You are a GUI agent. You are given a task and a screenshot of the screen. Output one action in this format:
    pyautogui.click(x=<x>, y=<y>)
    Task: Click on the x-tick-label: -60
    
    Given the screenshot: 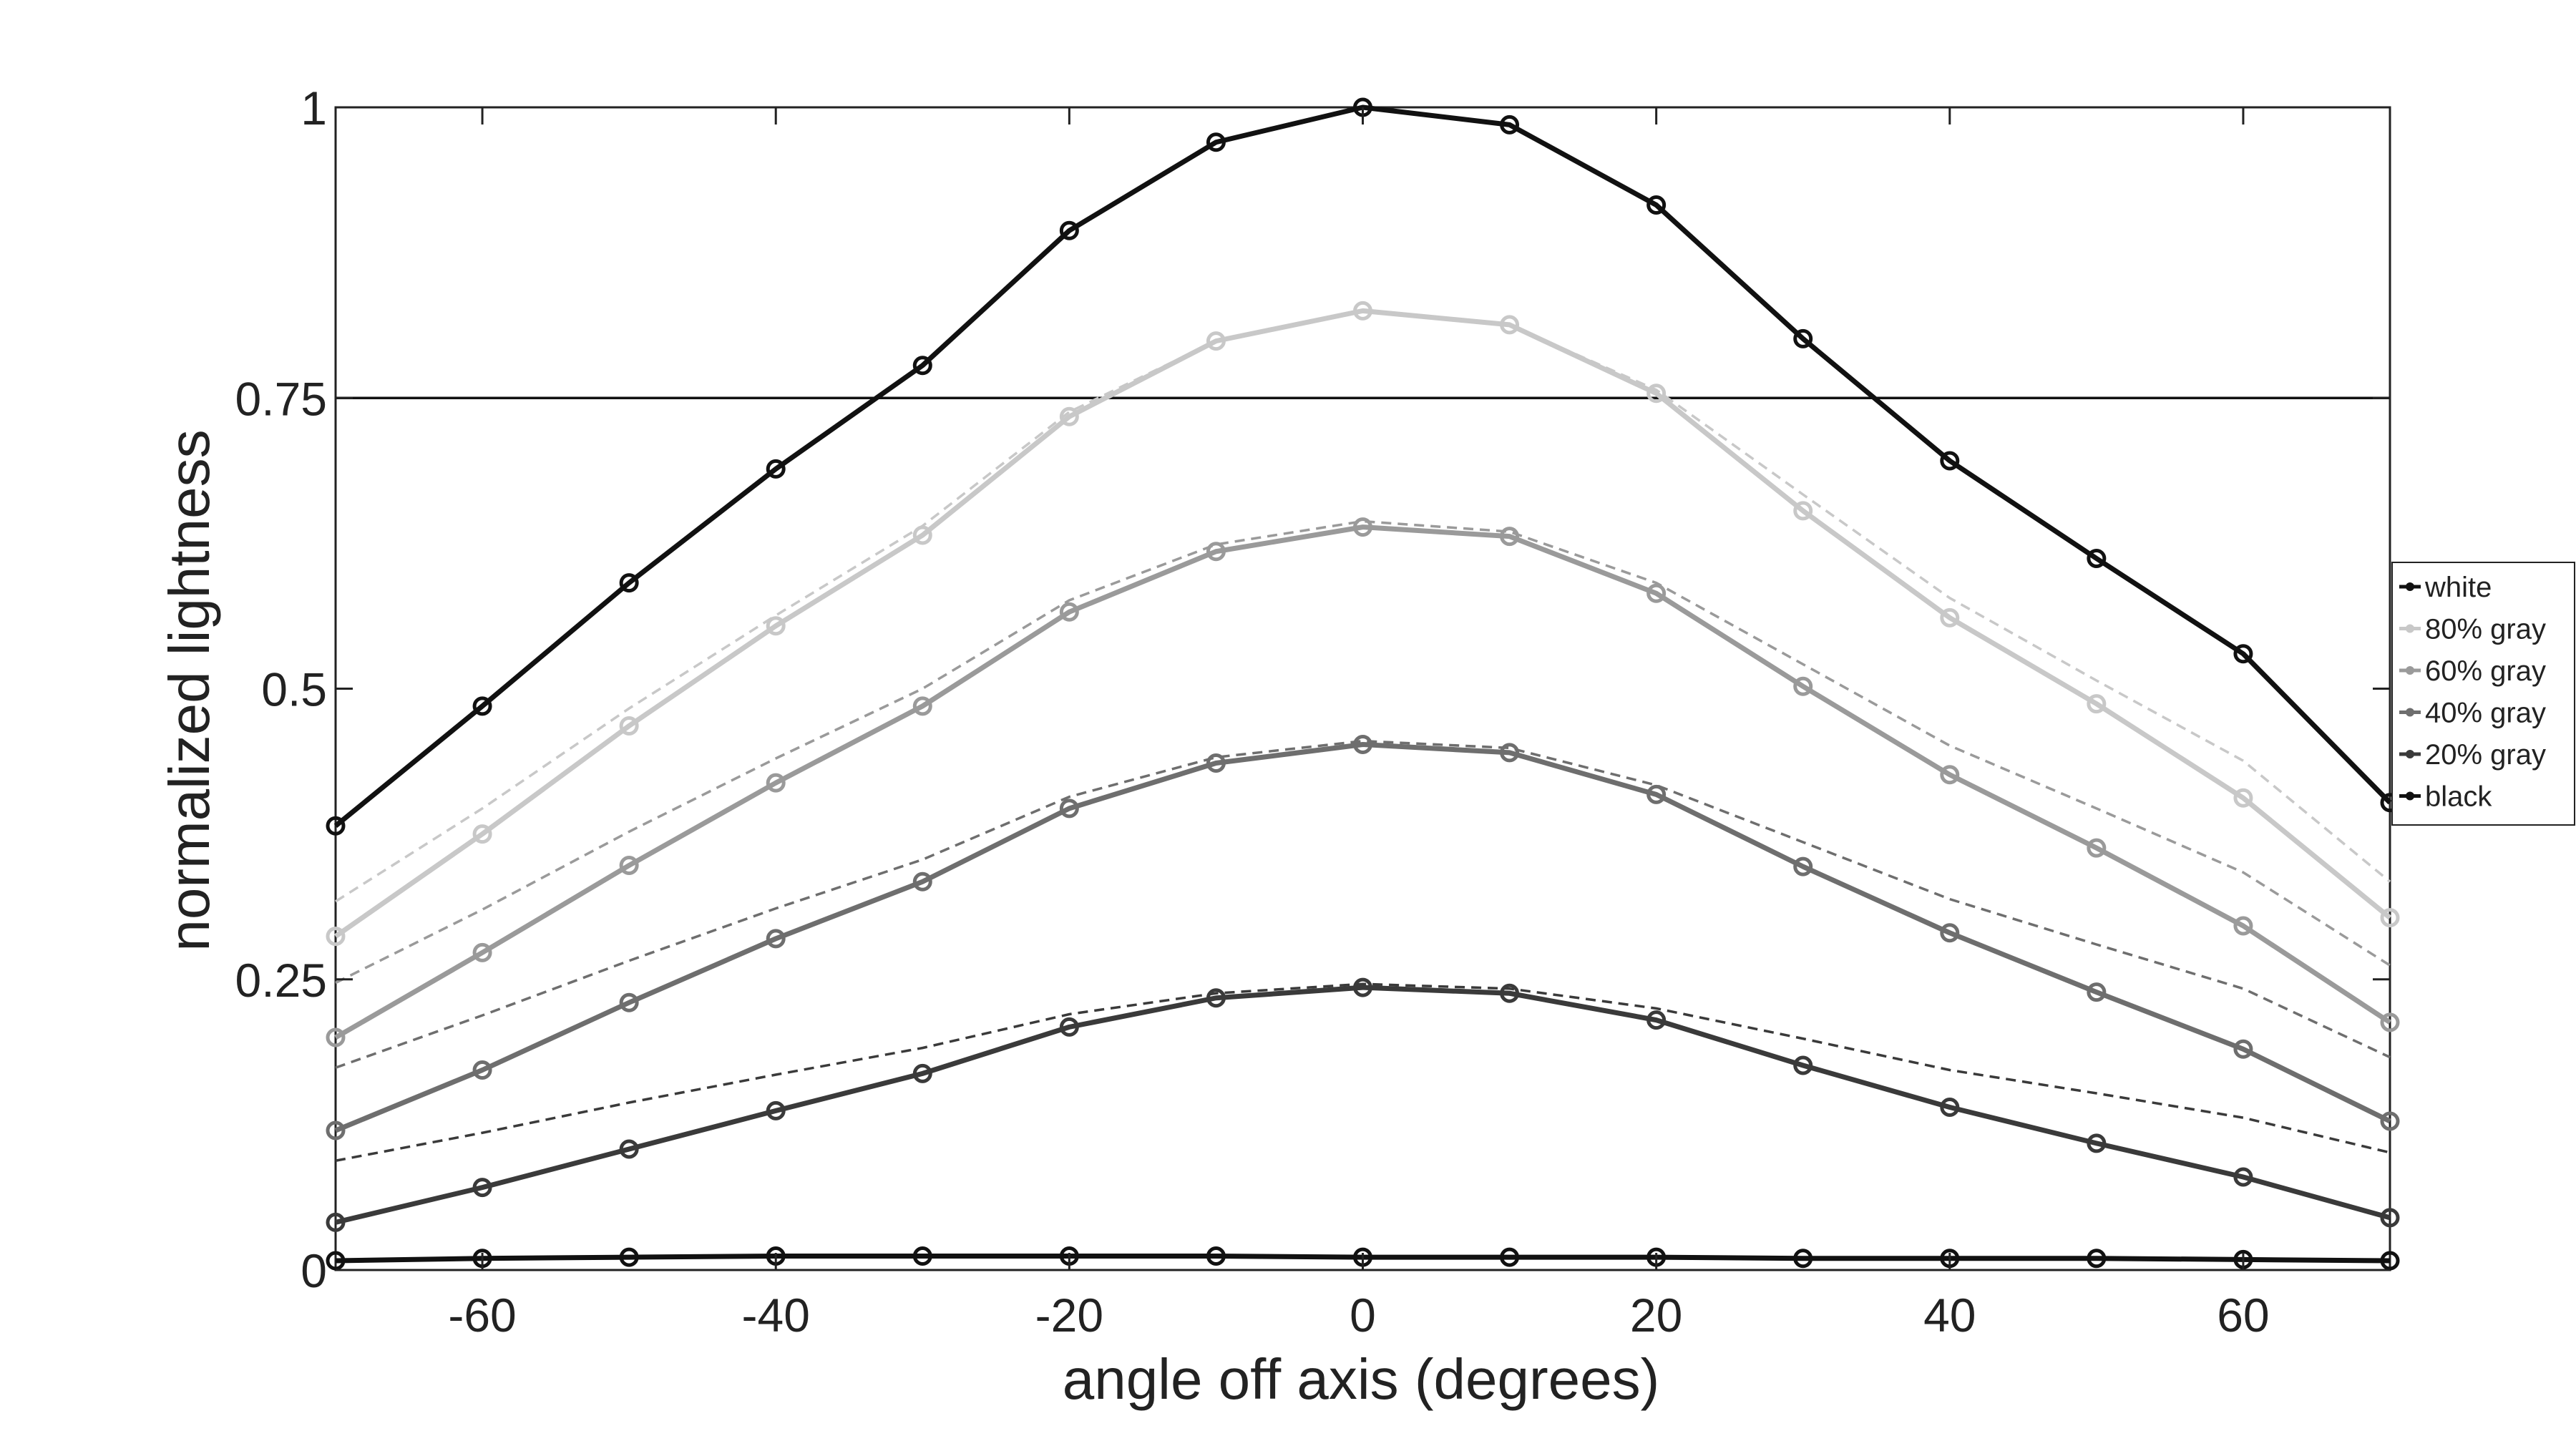 What is the action you would take?
    pyautogui.click(x=482, y=1315)
    